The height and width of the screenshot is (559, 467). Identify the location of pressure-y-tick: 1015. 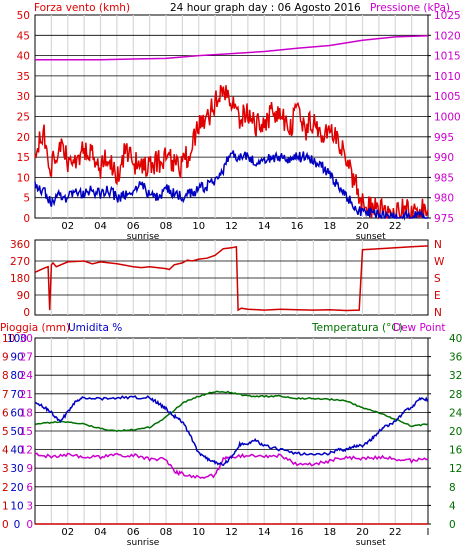
(447, 57).